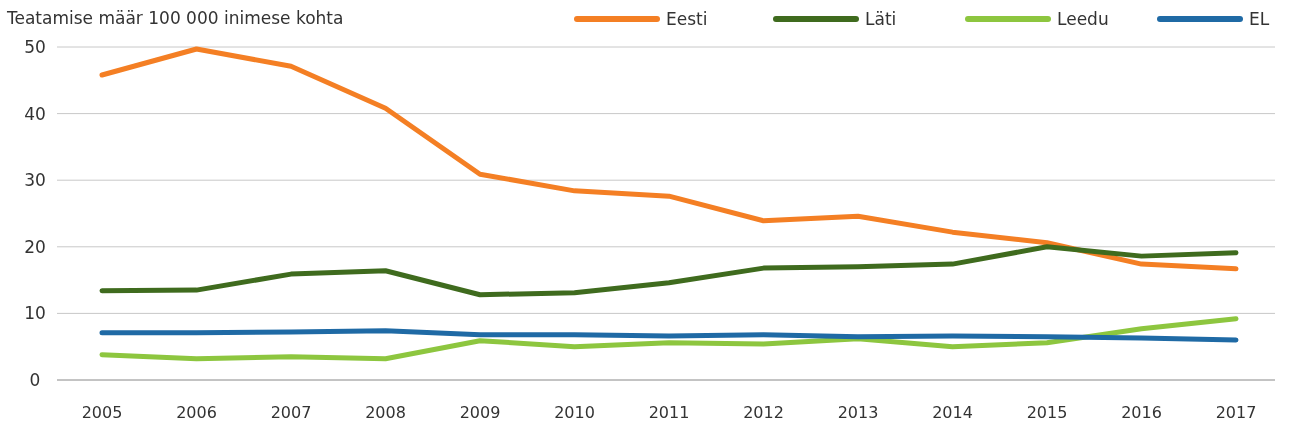 The height and width of the screenshot is (421, 1295). What do you see at coordinates (102, 412) in the screenshot?
I see `x-tick-label: 2005` at bounding box center [102, 412].